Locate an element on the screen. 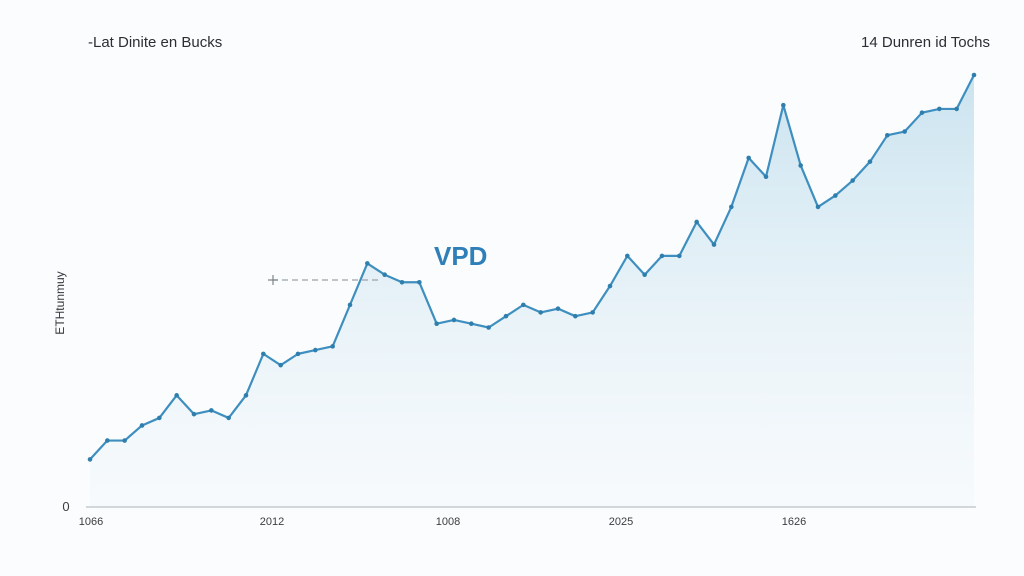 The width and height of the screenshot is (1024, 576). x-tick-label: 2025 is located at coordinates (621, 522).